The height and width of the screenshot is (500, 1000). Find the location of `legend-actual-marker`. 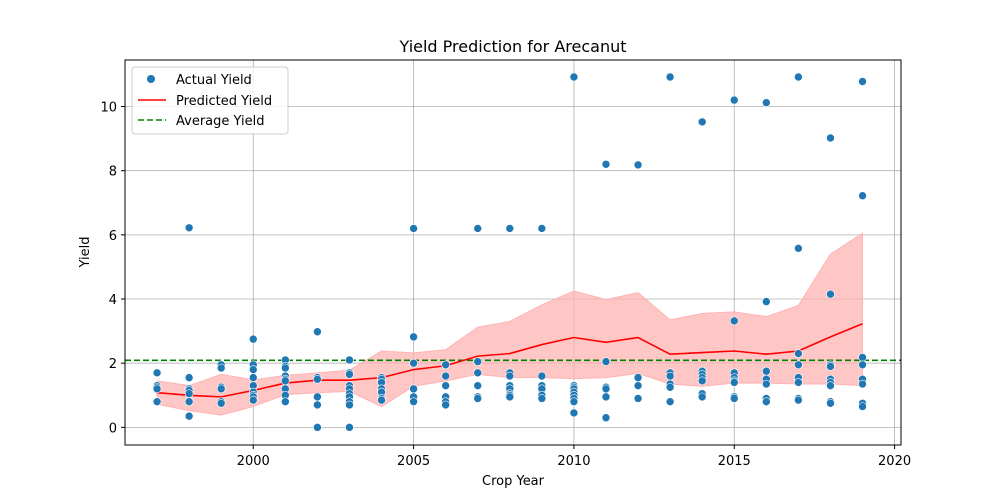

legend-actual-marker is located at coordinates (151, 79).